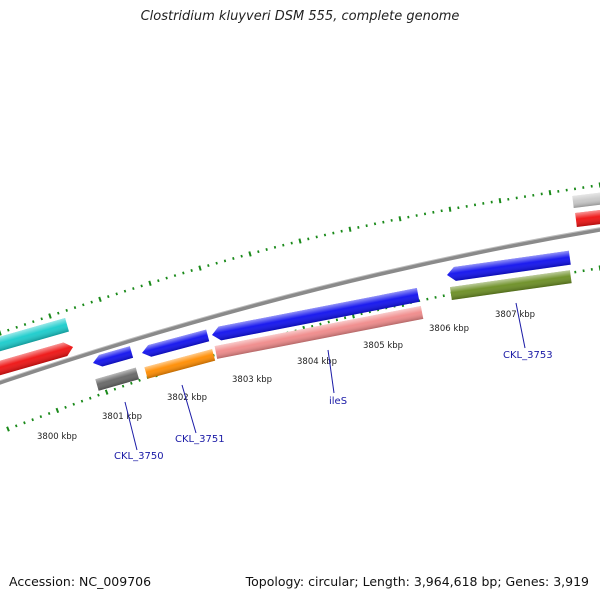 The height and width of the screenshot is (600, 600). Describe the element at coordinates (586, 199) in the screenshot. I see `gene-lightgray-right` at that location.